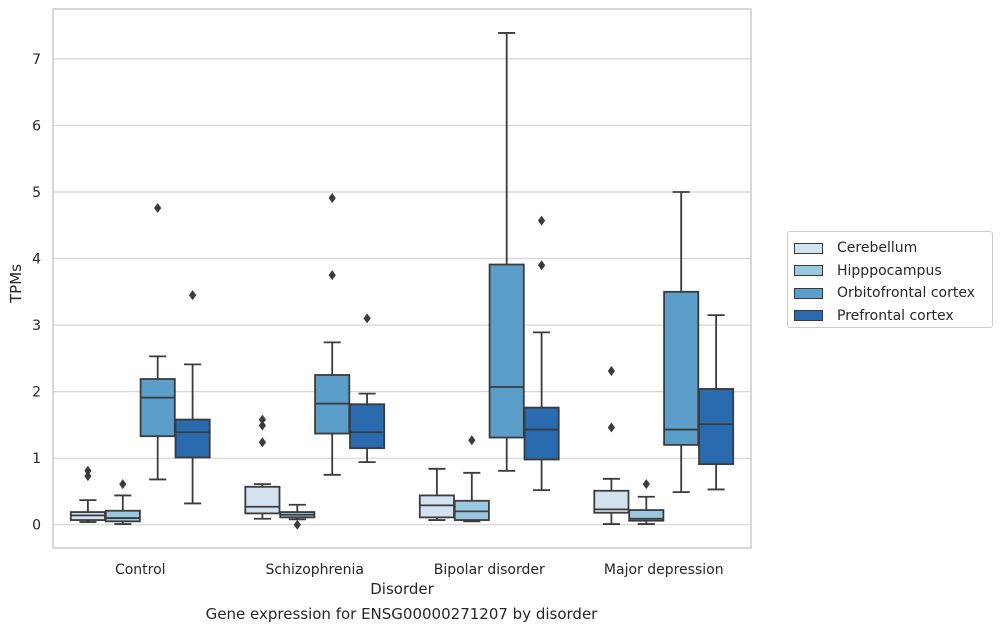 Image resolution: width=1003 pixels, height=634 pixels. What do you see at coordinates (297, 516) in the screenshot?
I see `box-schizophrenia-hipppocampus` at bounding box center [297, 516].